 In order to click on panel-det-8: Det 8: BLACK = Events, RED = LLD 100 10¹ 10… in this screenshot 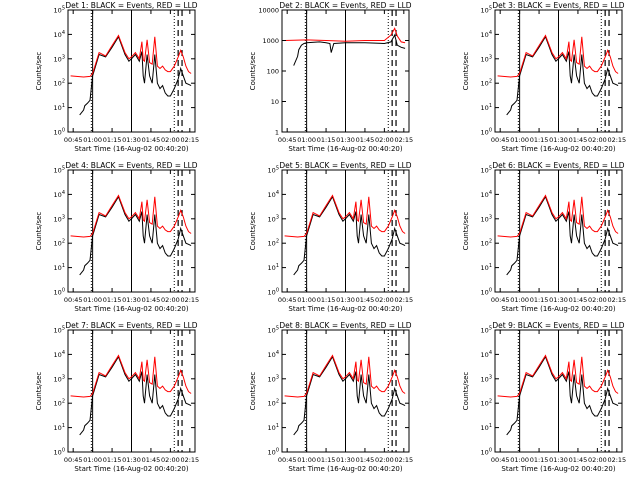, I will do `click(331, 397)`.